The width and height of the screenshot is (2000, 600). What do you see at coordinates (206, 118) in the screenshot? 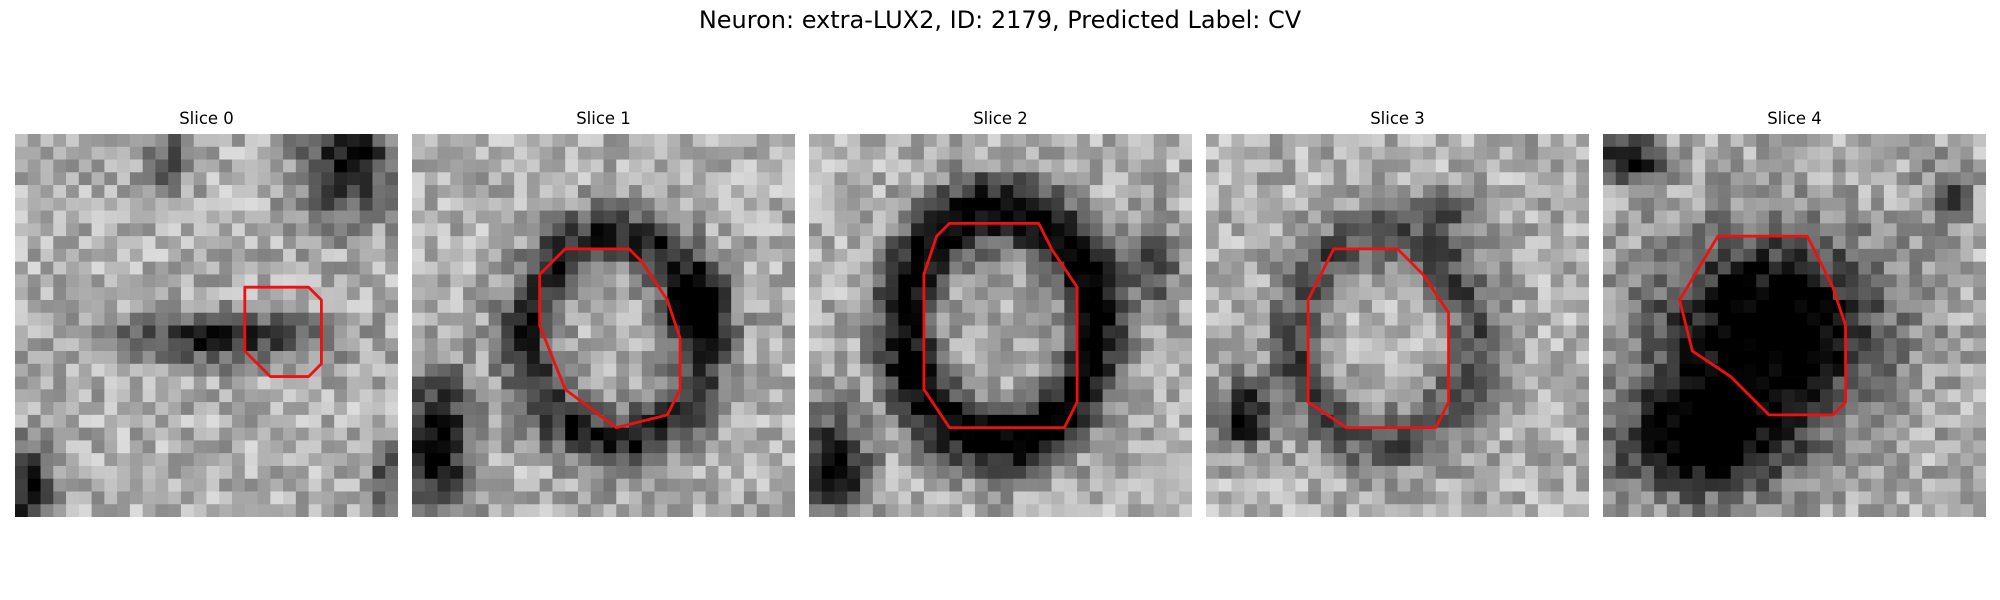
I see `slice-title: Slice 0` at bounding box center [206, 118].